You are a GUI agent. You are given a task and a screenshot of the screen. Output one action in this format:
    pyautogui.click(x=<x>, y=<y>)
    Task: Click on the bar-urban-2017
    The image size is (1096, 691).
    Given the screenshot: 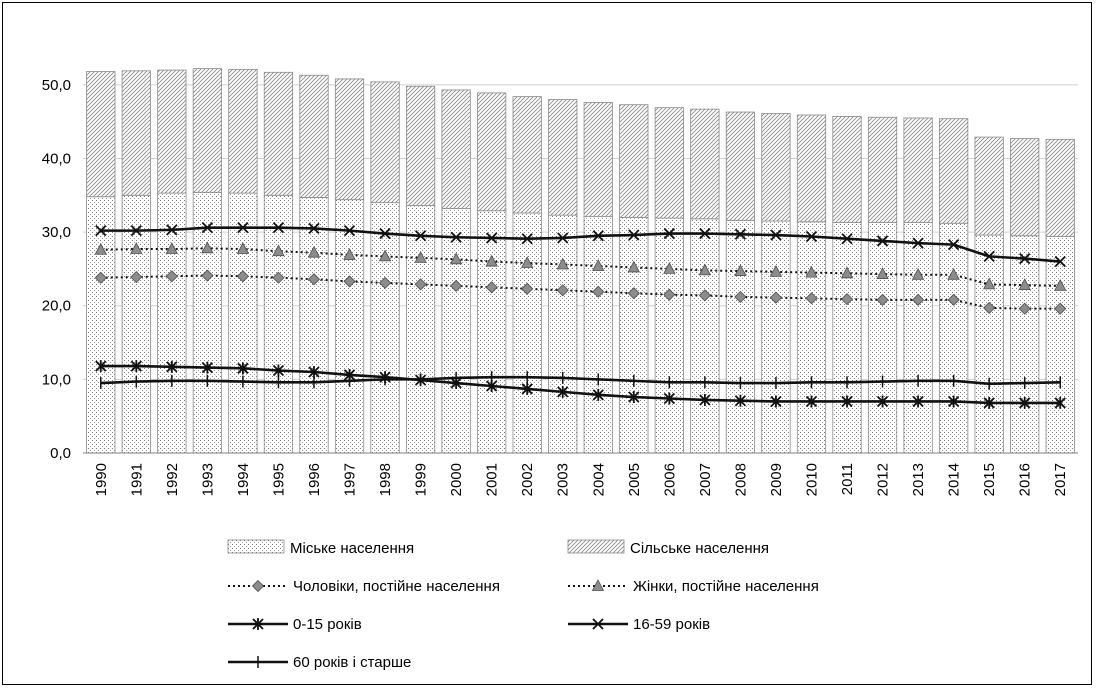 What is the action you would take?
    pyautogui.click(x=1060, y=345)
    